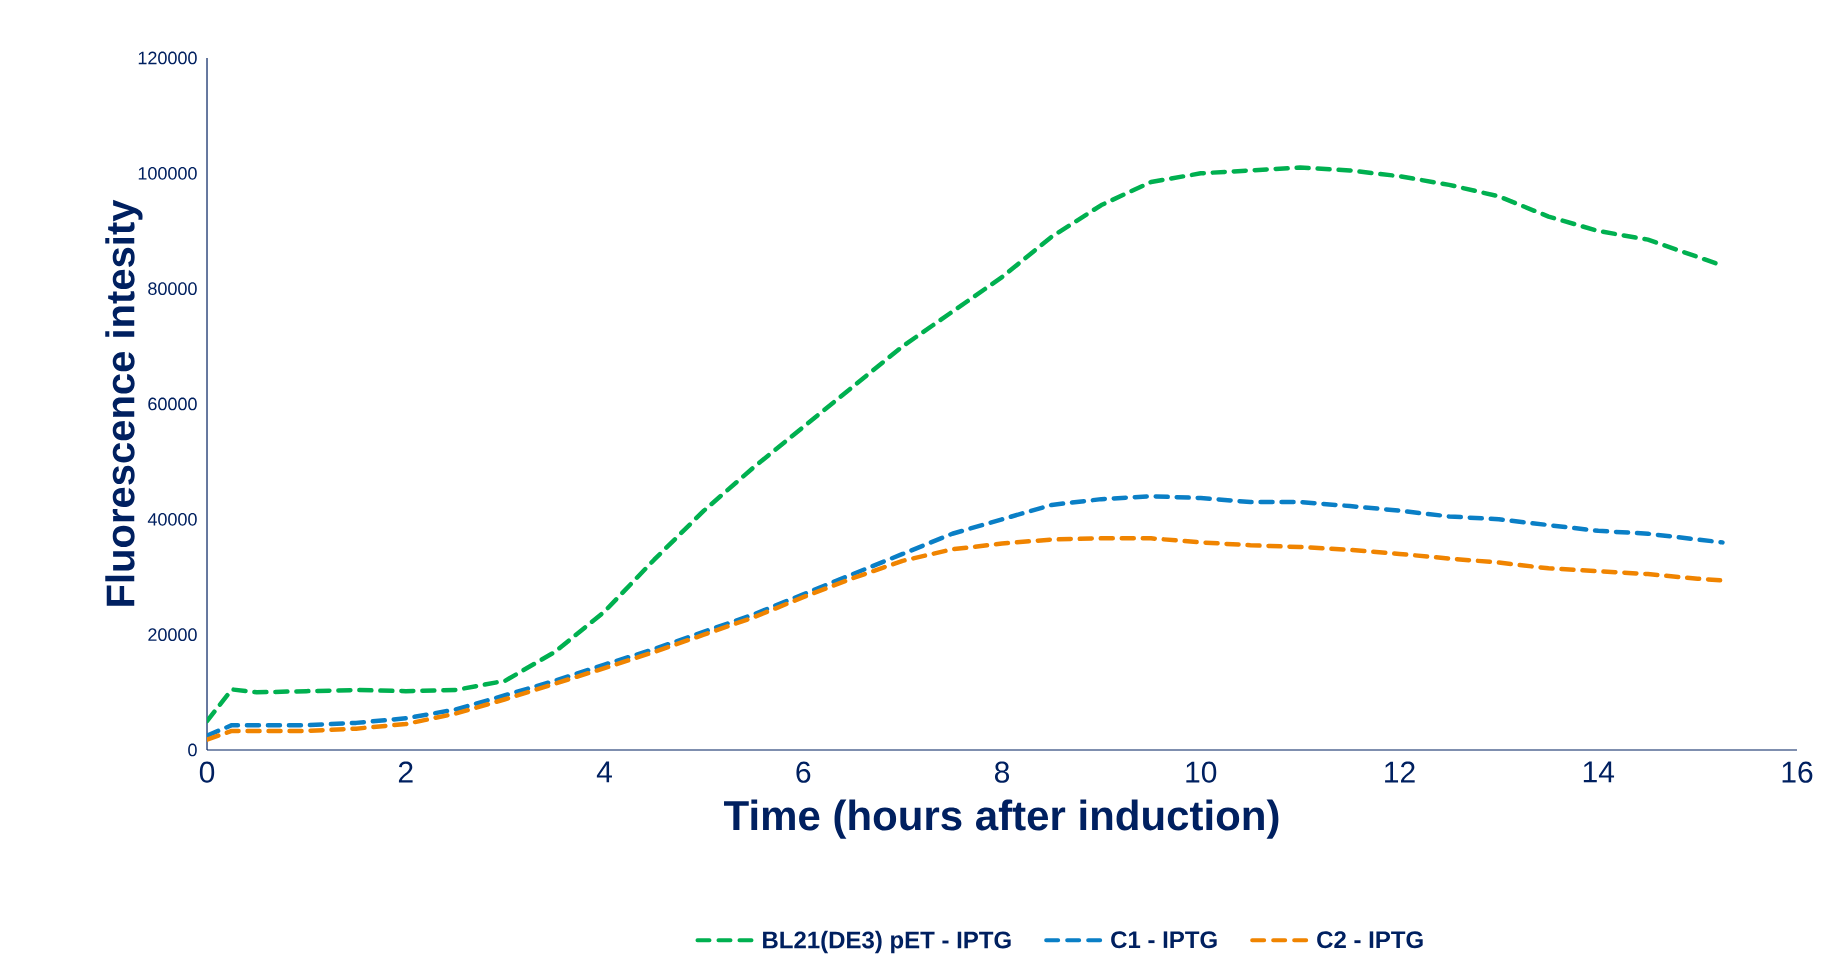  Describe the element at coordinates (1201, 772) in the screenshot. I see `x-tick-label: 10` at that location.